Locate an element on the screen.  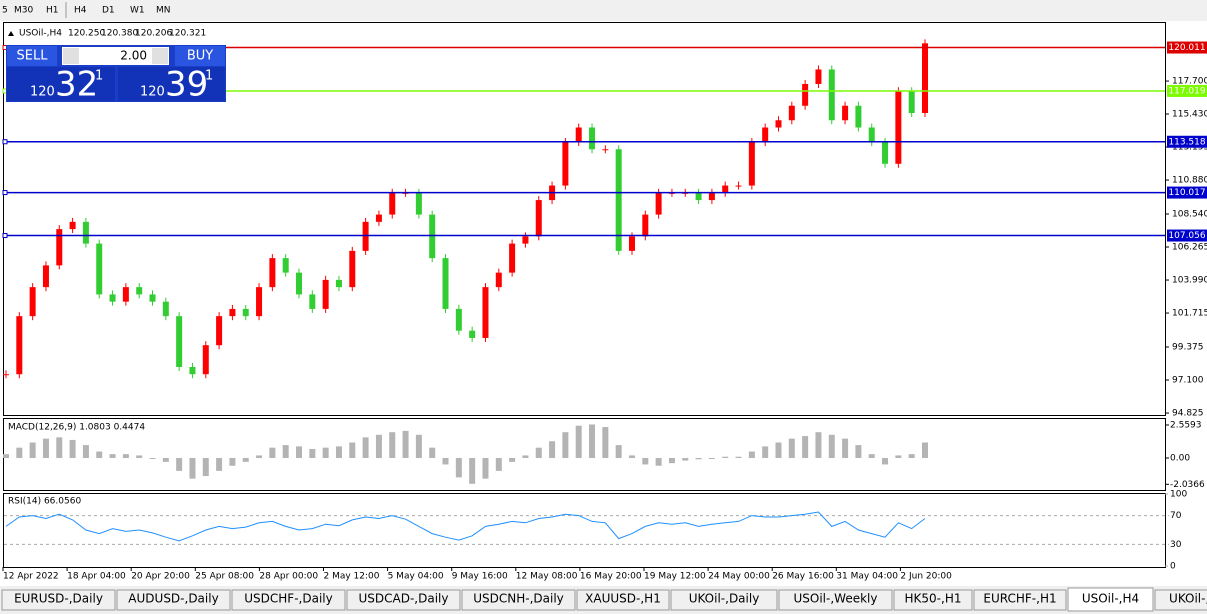
tab-label: AUDUSD-,Daily is located at coordinates (173, 599).